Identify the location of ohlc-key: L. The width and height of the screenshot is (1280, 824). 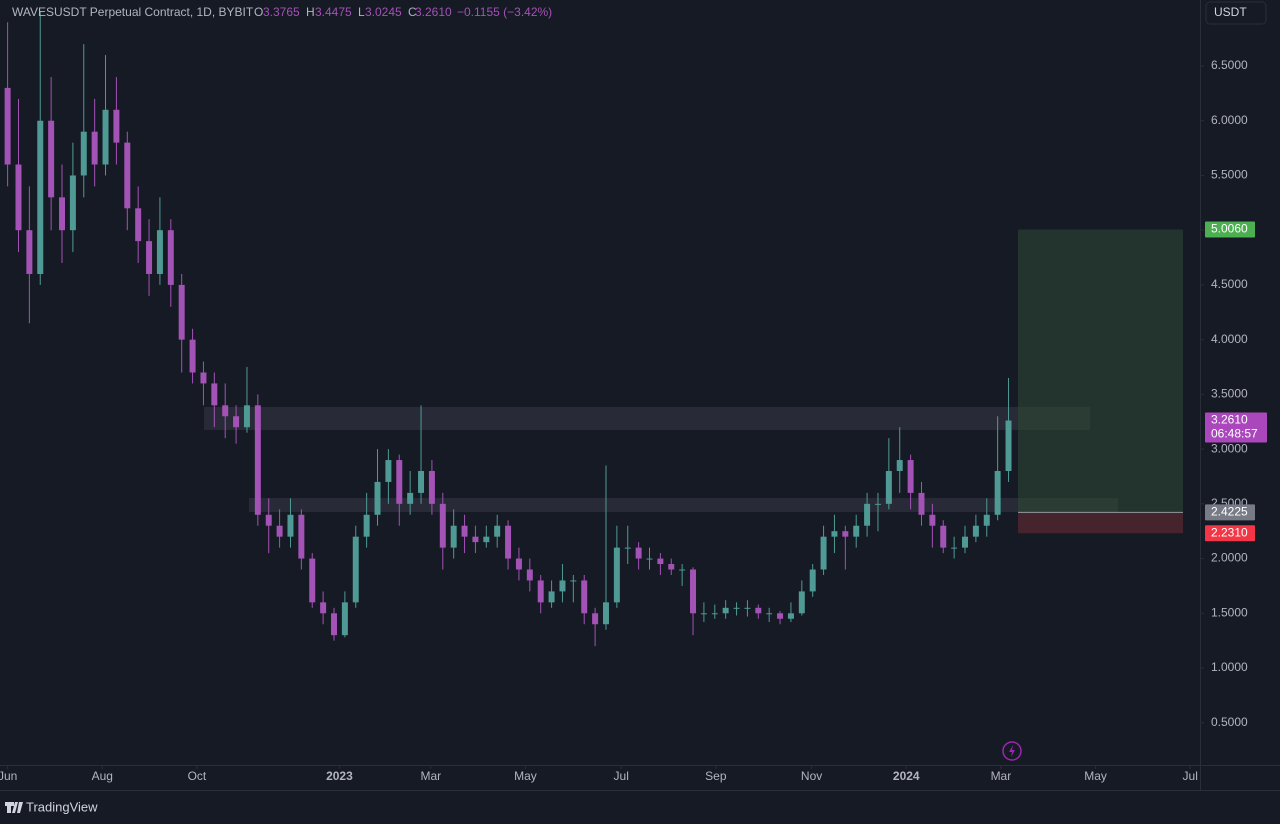
(361, 12).